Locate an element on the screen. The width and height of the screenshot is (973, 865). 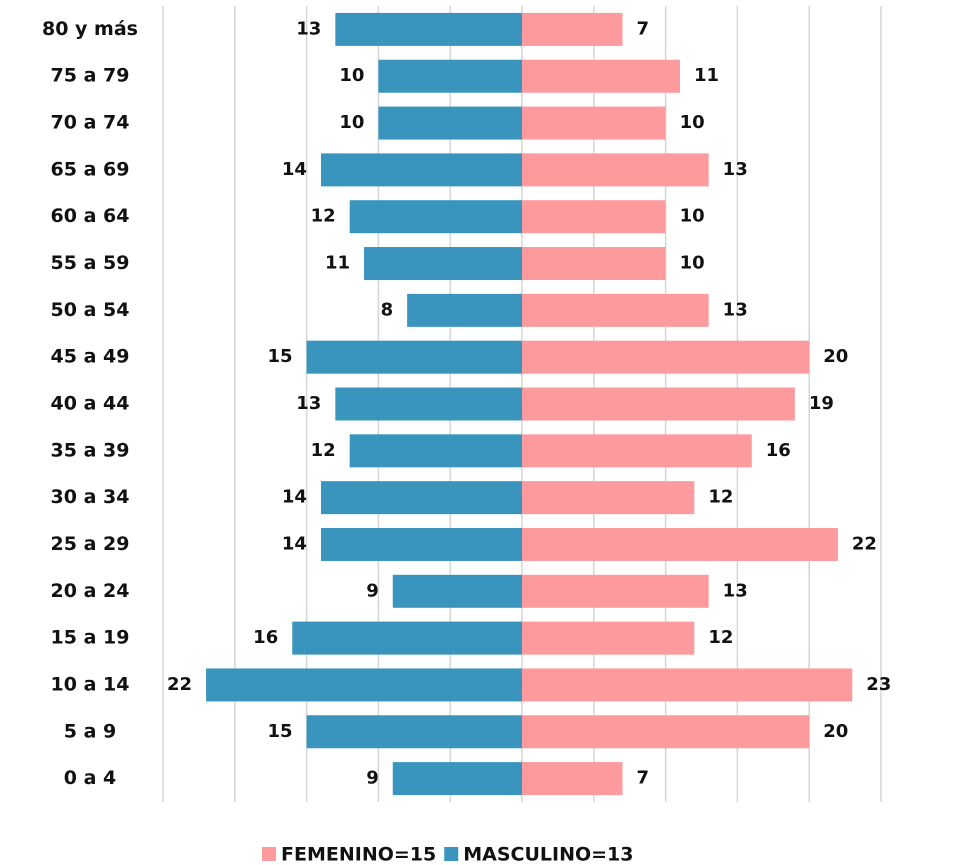
category-label: 55 a 59 is located at coordinates (90, 263).